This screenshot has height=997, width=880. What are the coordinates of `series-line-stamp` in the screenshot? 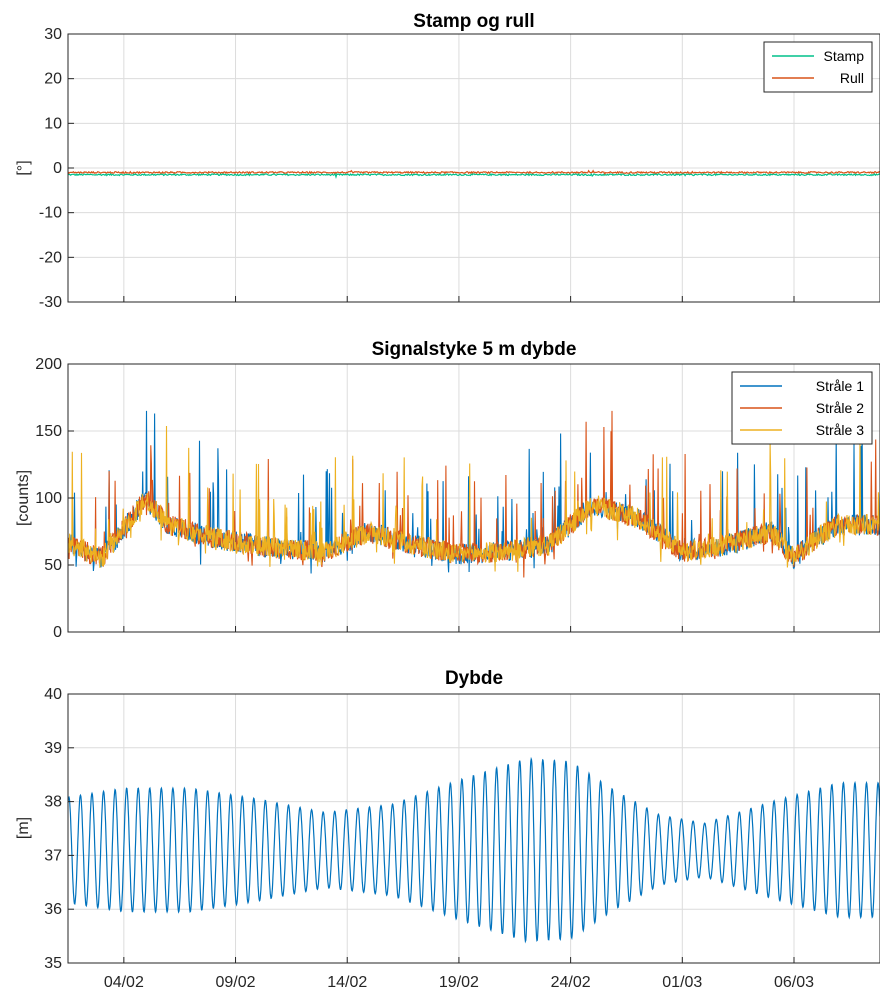 It's located at (474, 175).